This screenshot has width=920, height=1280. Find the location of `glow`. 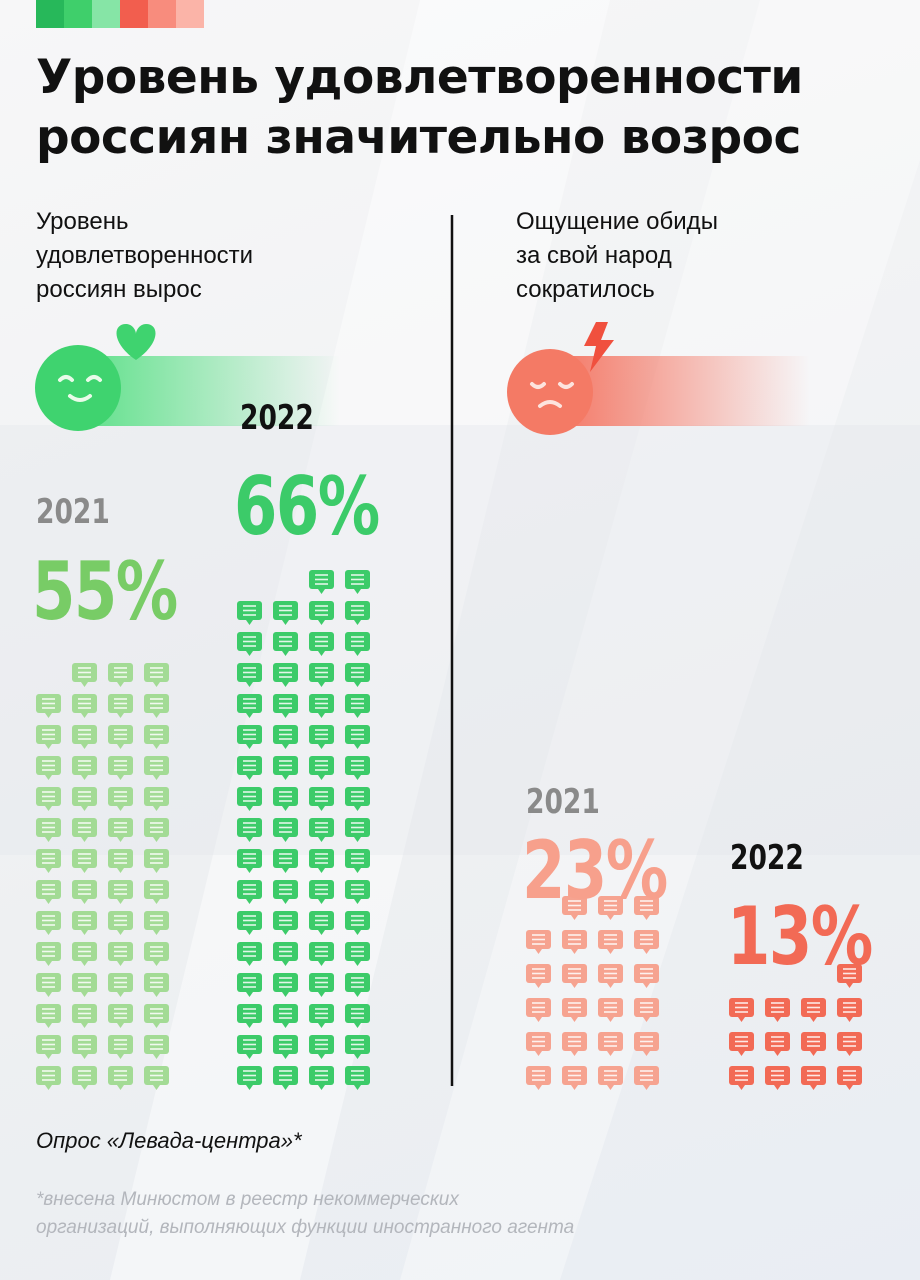

glow is located at coordinates (210, 391).